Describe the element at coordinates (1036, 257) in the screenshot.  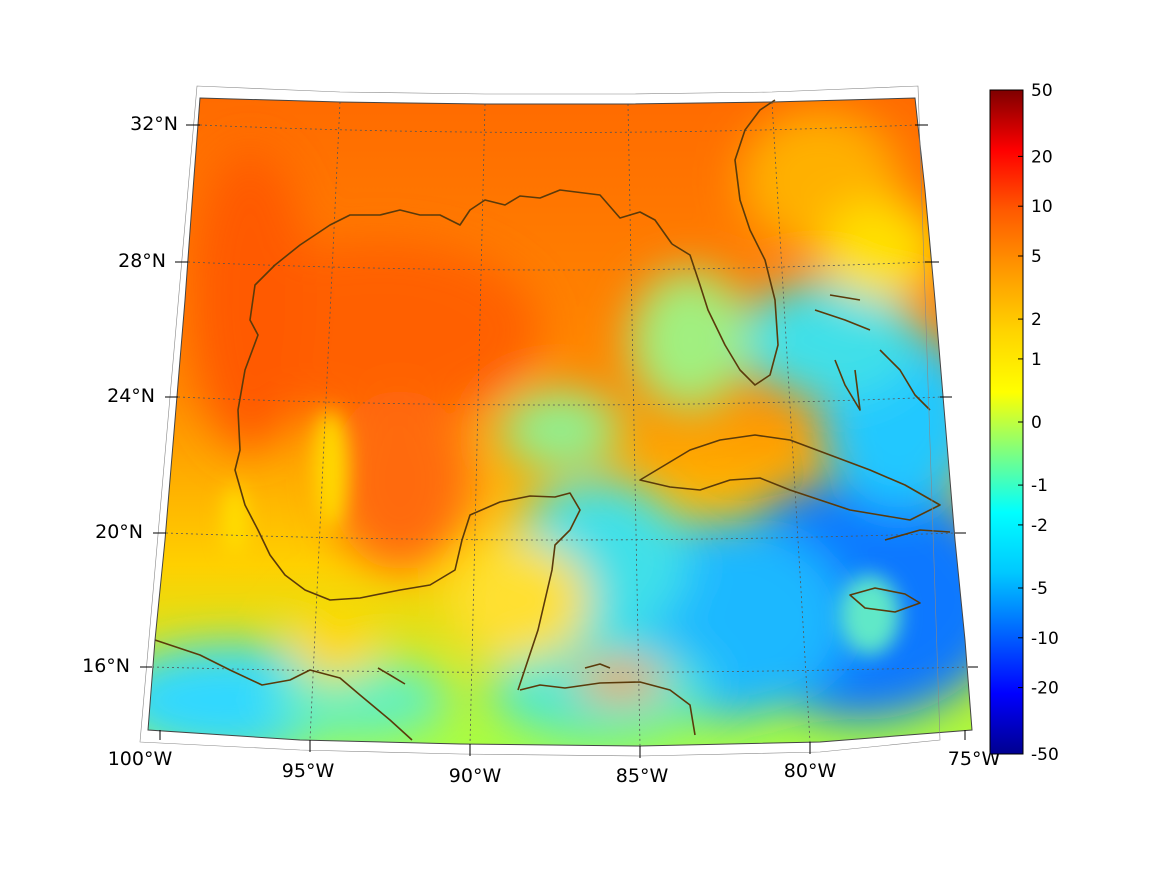
I see `colorbar-label: 5` at that location.